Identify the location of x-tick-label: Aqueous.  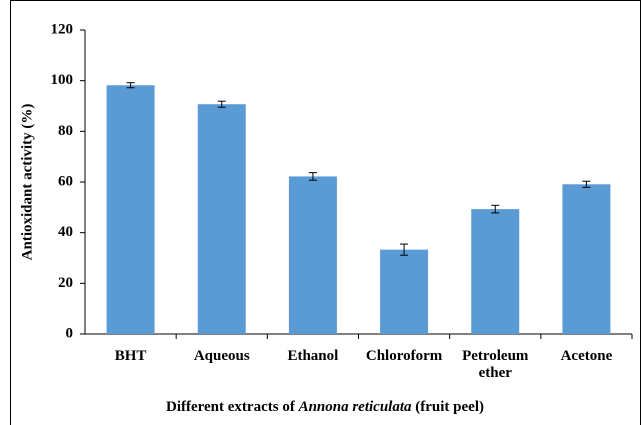
(221, 356).